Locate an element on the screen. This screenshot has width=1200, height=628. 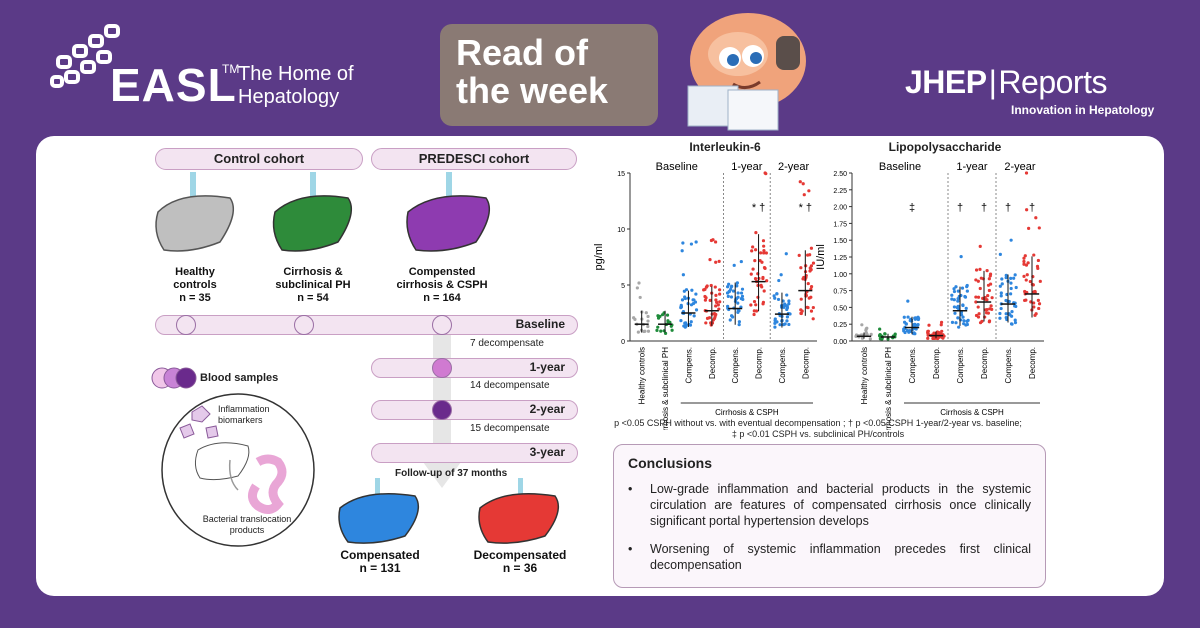
significance-marker: ‡ is located at coordinates (912, 208).